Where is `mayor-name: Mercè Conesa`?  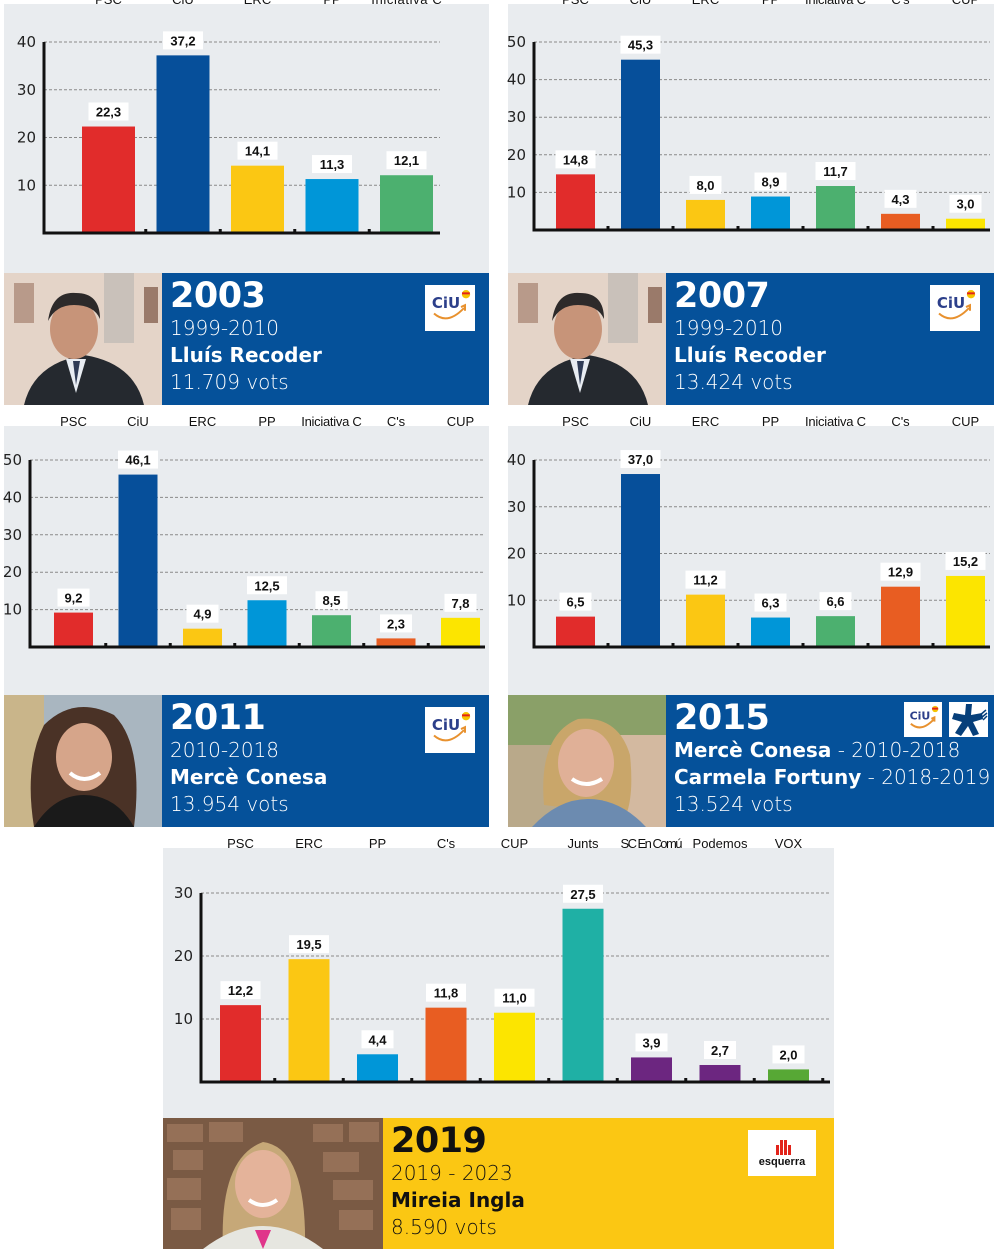
mayor-name: Mercè Conesa is located at coordinates (249, 777).